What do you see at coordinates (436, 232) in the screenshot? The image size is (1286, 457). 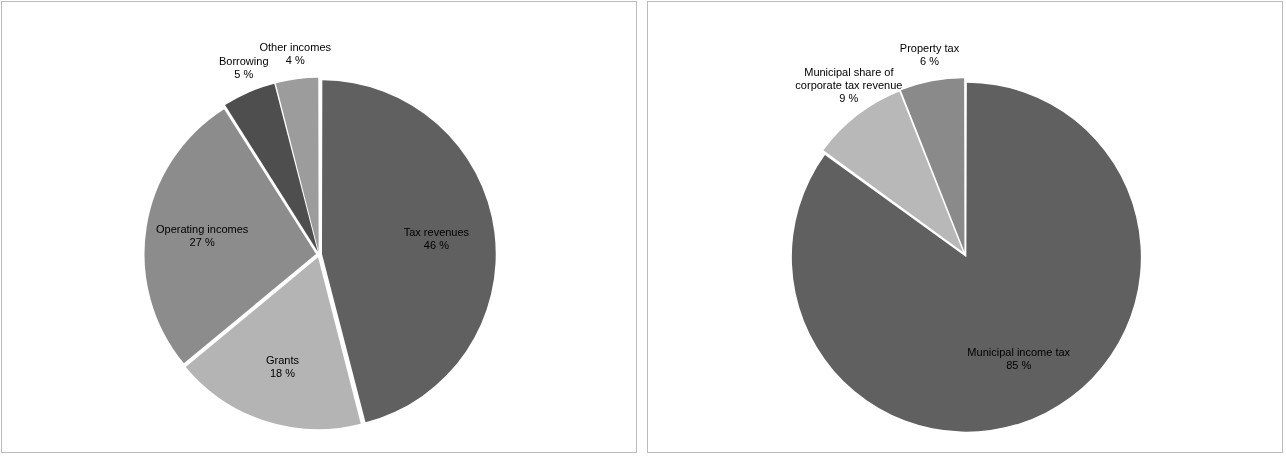 I see `slice-label: Tax revenues` at bounding box center [436, 232].